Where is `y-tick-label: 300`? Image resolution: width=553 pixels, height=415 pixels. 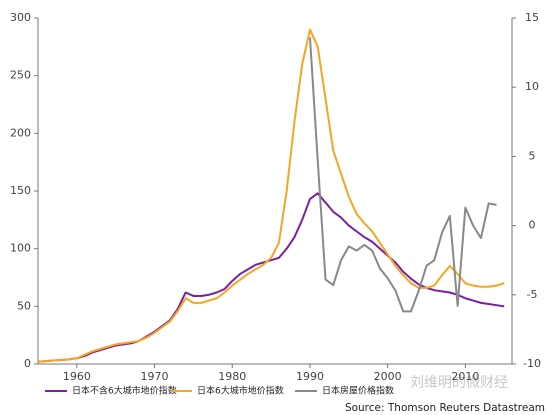
y-tick-label: 300 is located at coordinates (20, 17).